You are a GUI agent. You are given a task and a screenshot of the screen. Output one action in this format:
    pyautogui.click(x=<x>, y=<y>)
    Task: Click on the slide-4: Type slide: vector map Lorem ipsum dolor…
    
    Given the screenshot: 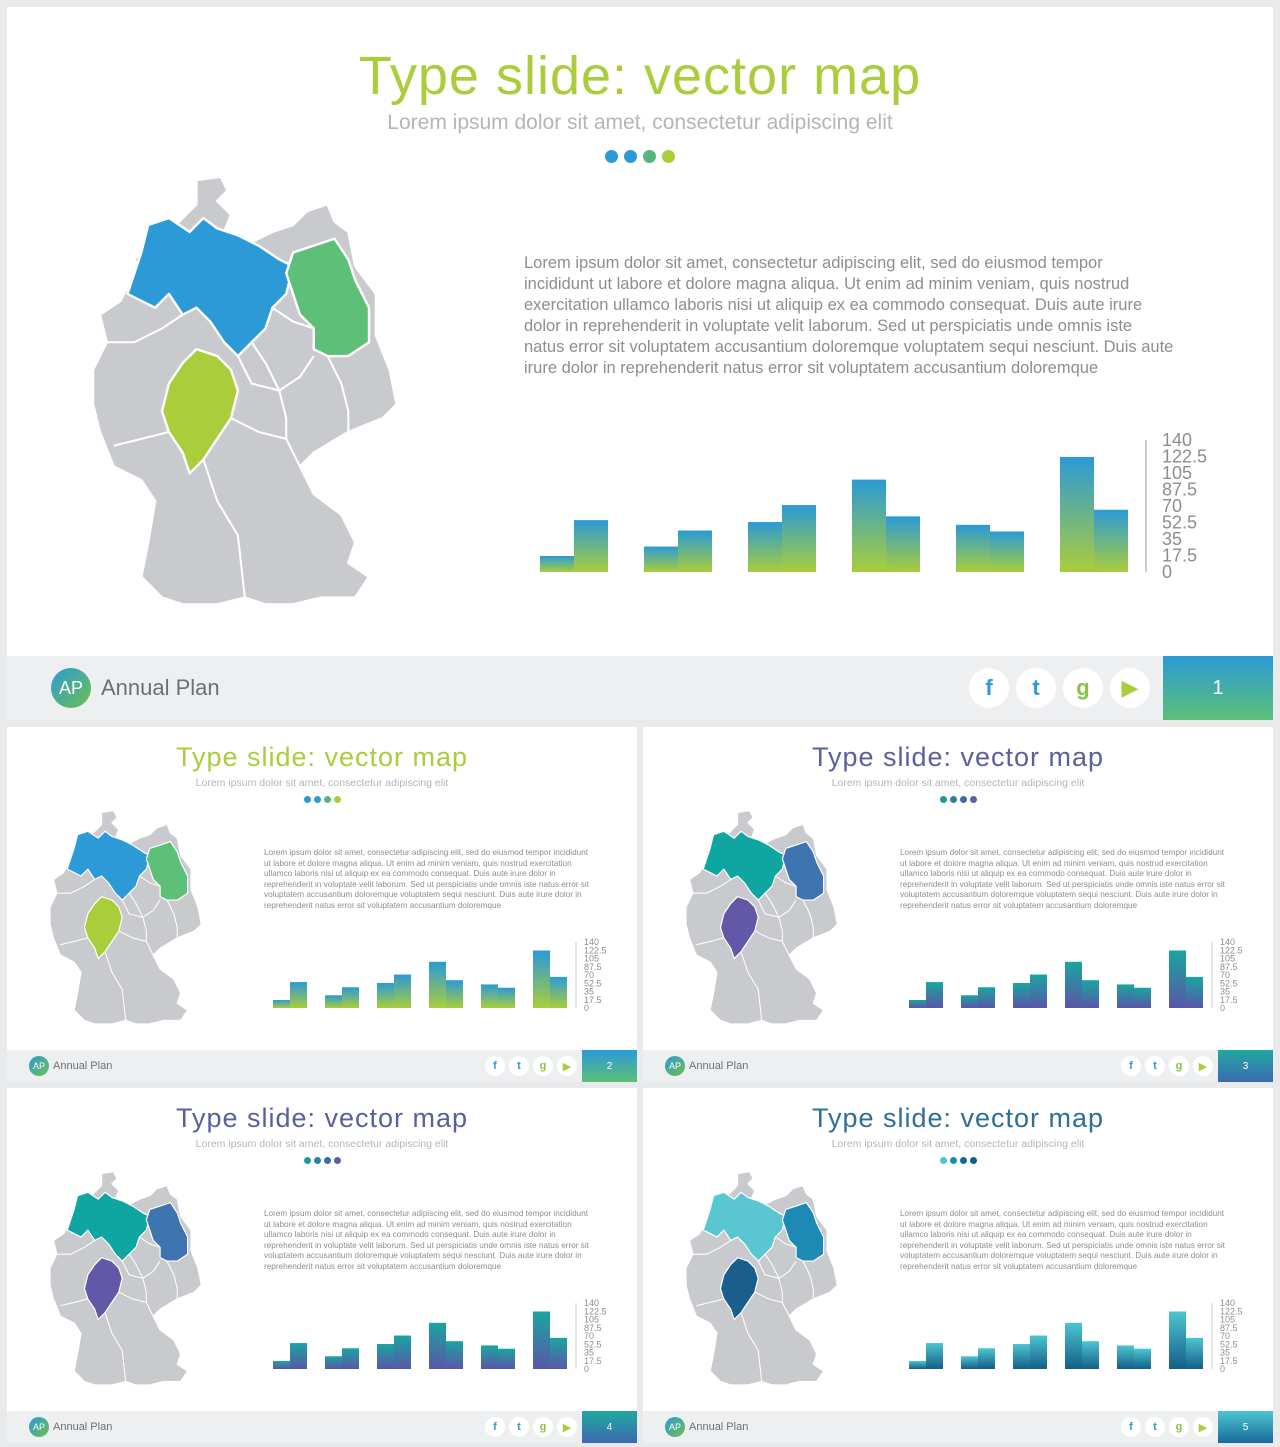 What is the action you would take?
    pyautogui.click(x=322, y=1265)
    